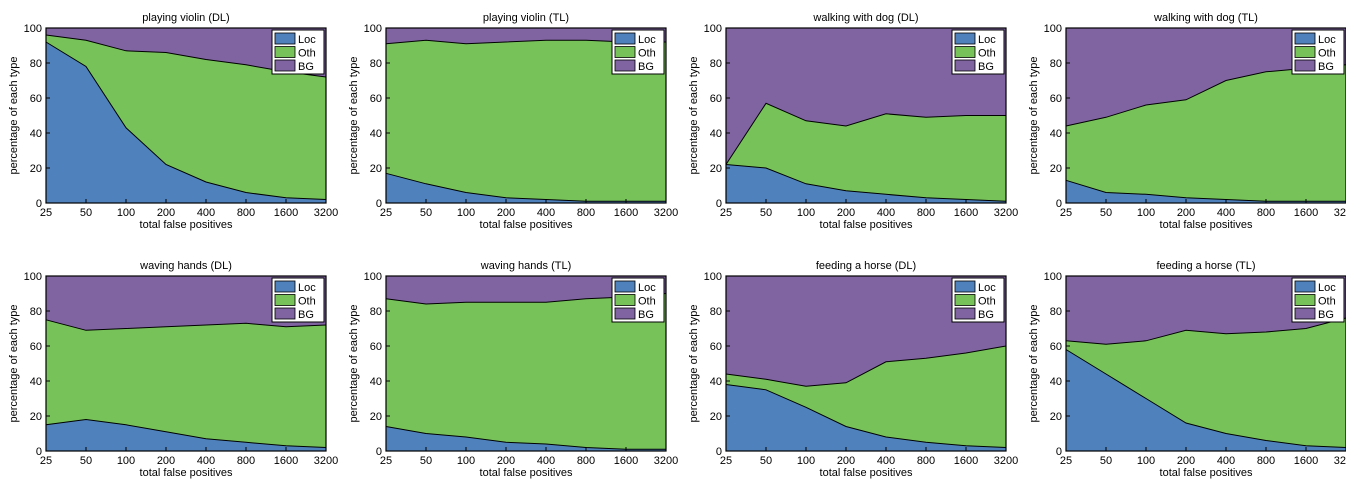 This screenshot has height=484, width=1346. I want to click on series-line-oth, so click(186, 325).